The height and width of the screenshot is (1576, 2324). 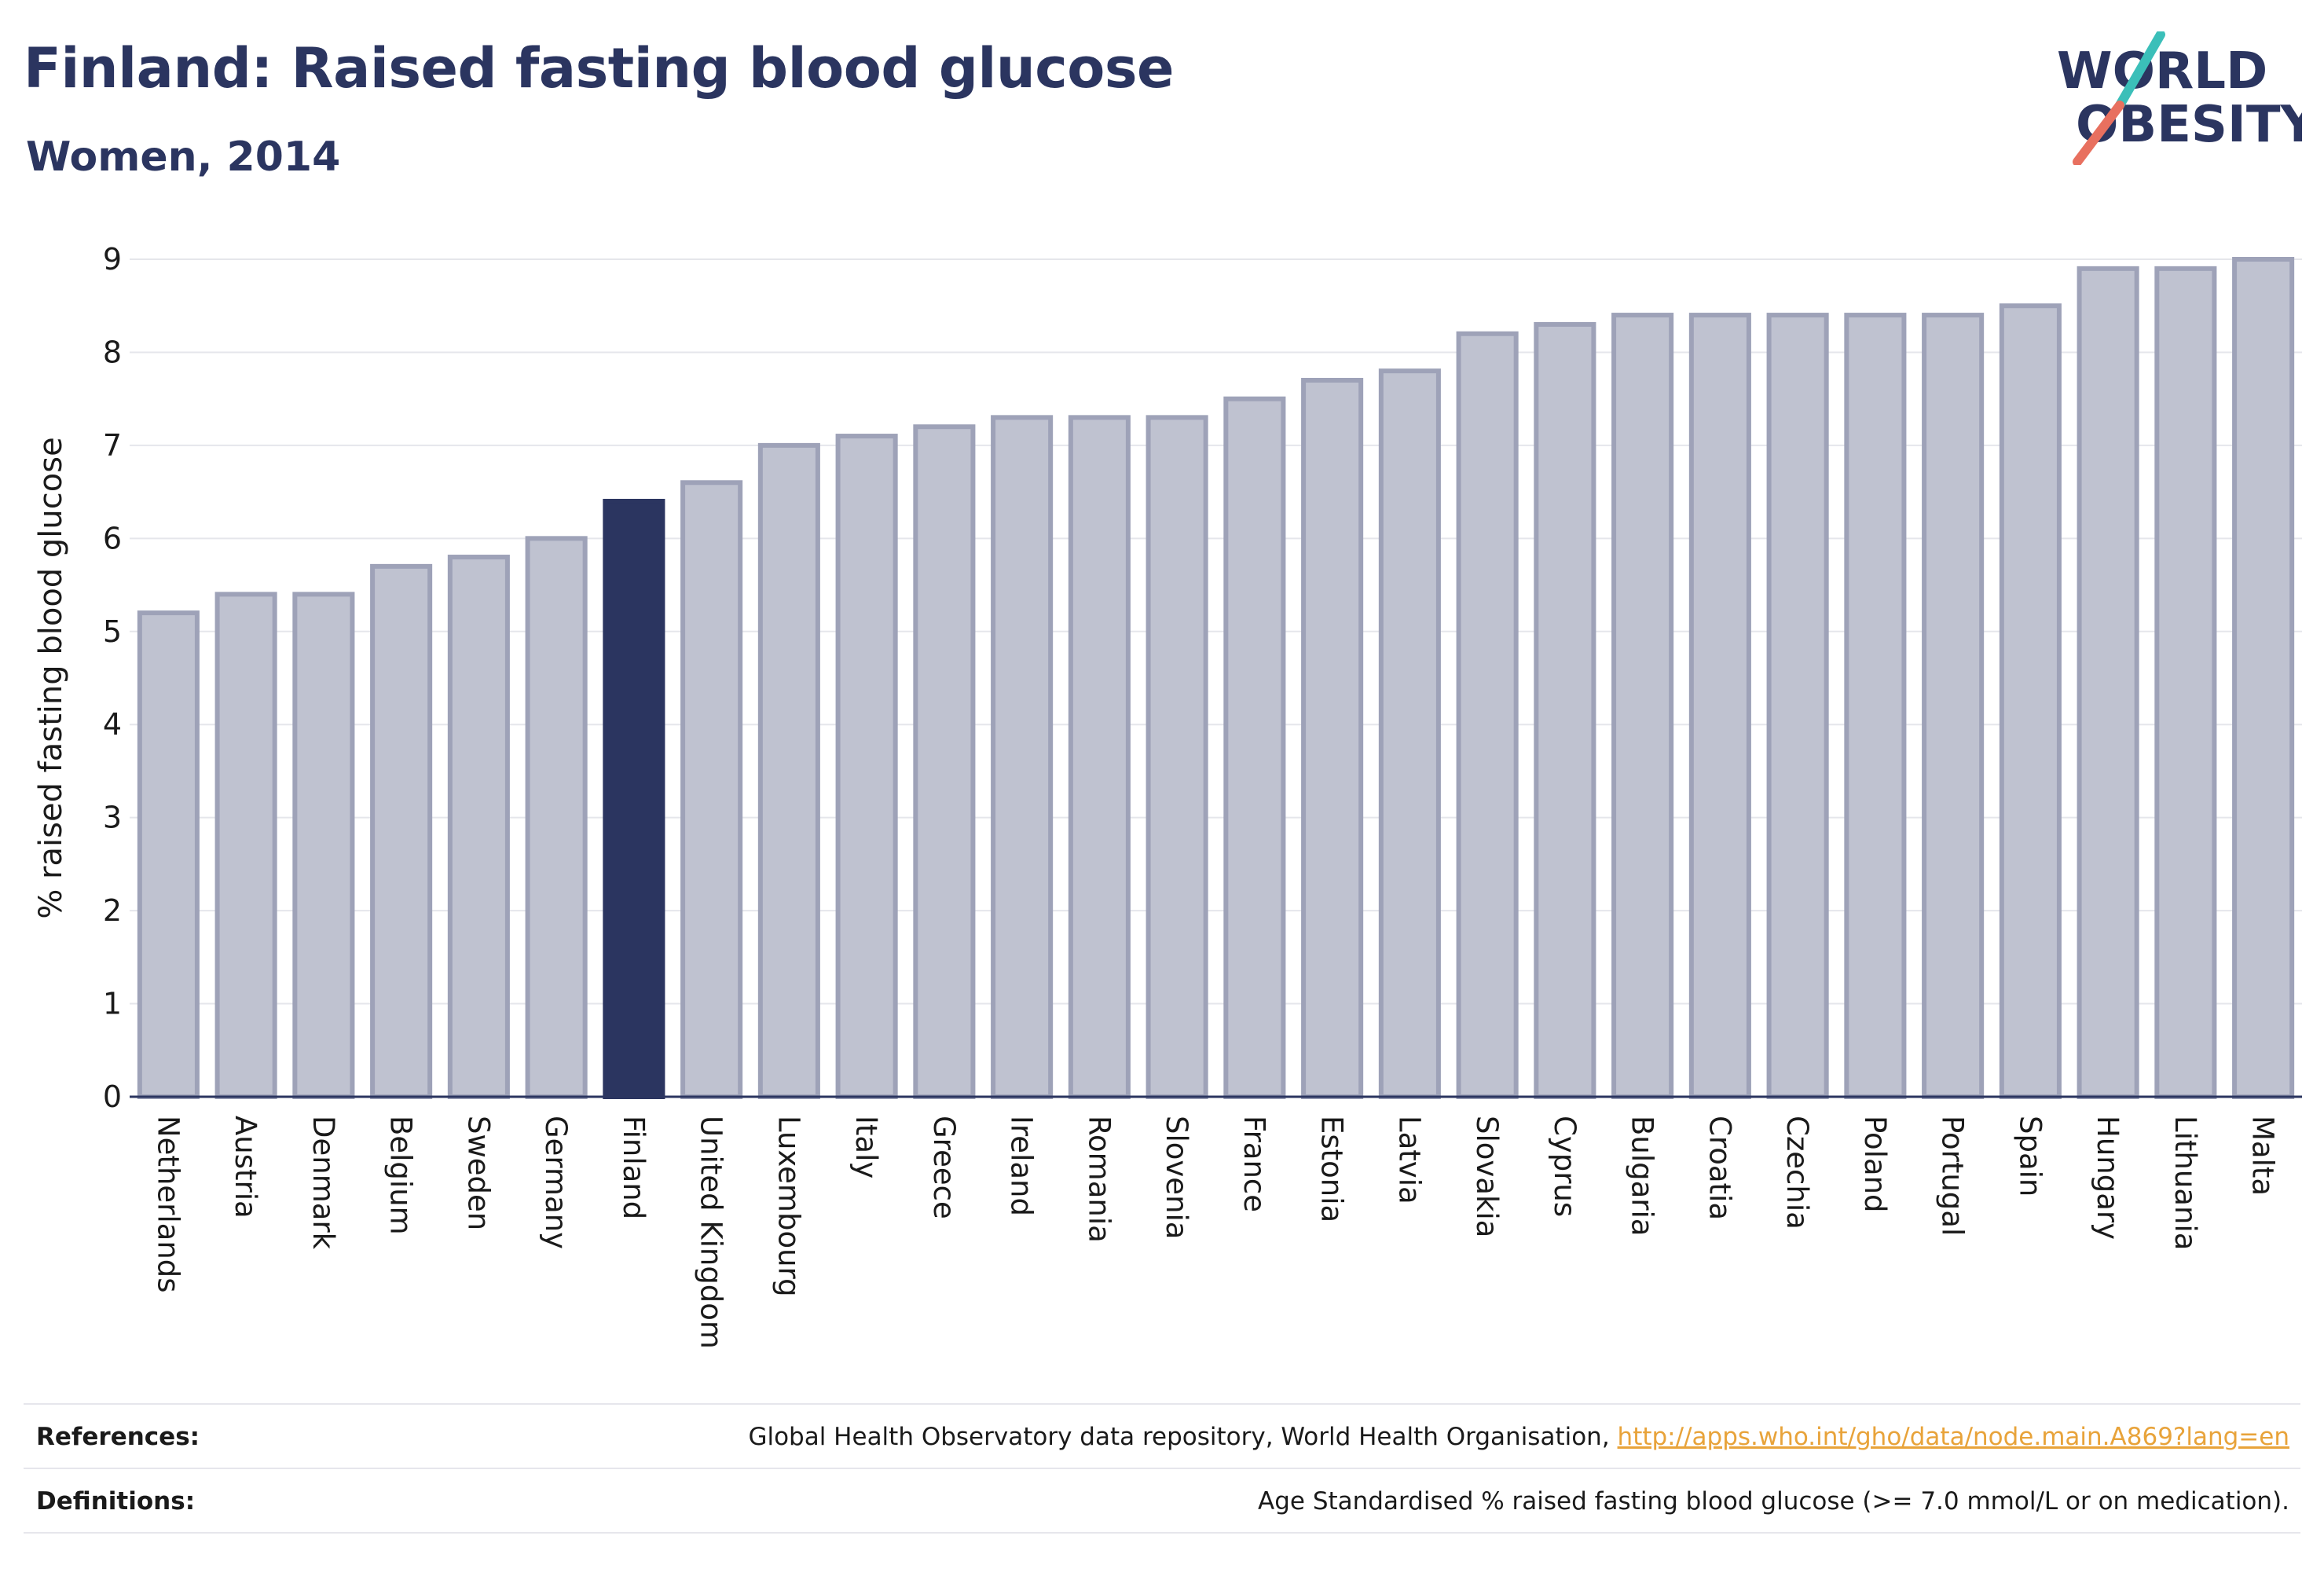 I want to click on x-tick-label: Greece, so click(x=944, y=1167).